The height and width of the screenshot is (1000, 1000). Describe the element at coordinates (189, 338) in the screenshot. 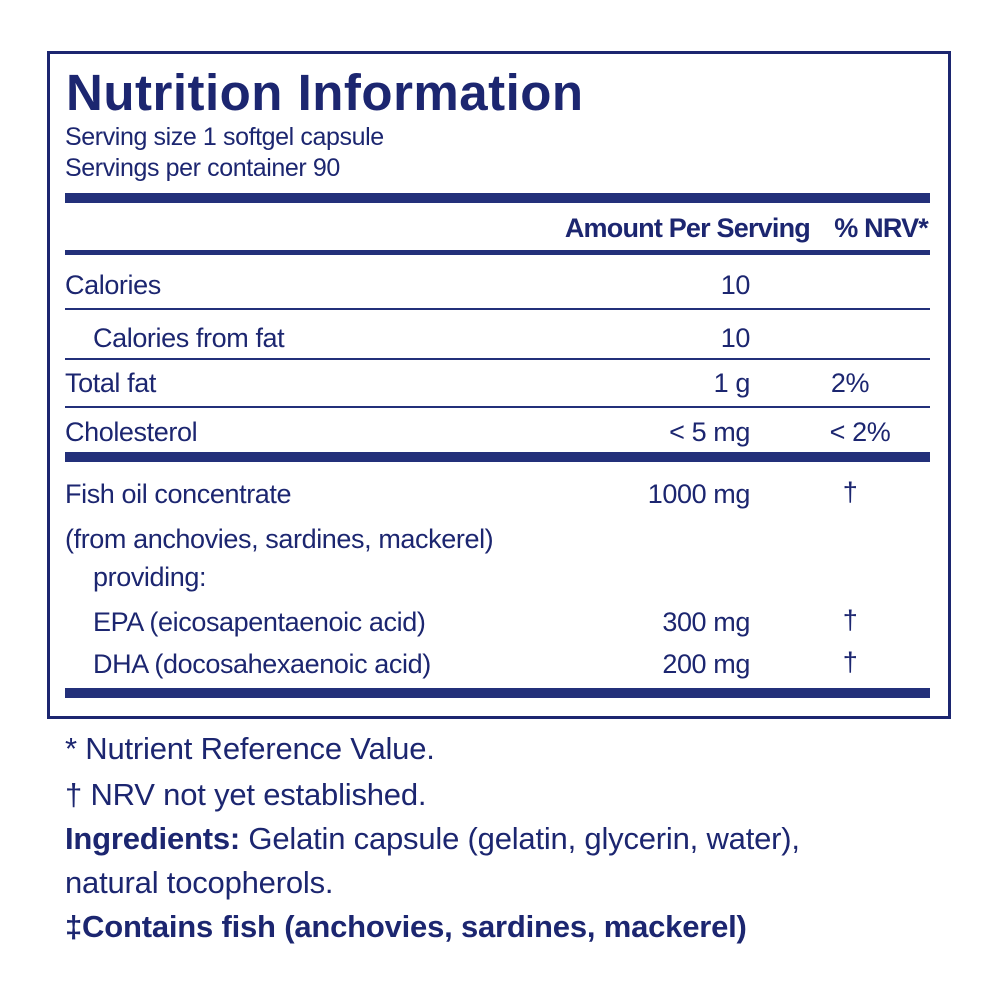

I see `row-label: Calories from fat` at that location.